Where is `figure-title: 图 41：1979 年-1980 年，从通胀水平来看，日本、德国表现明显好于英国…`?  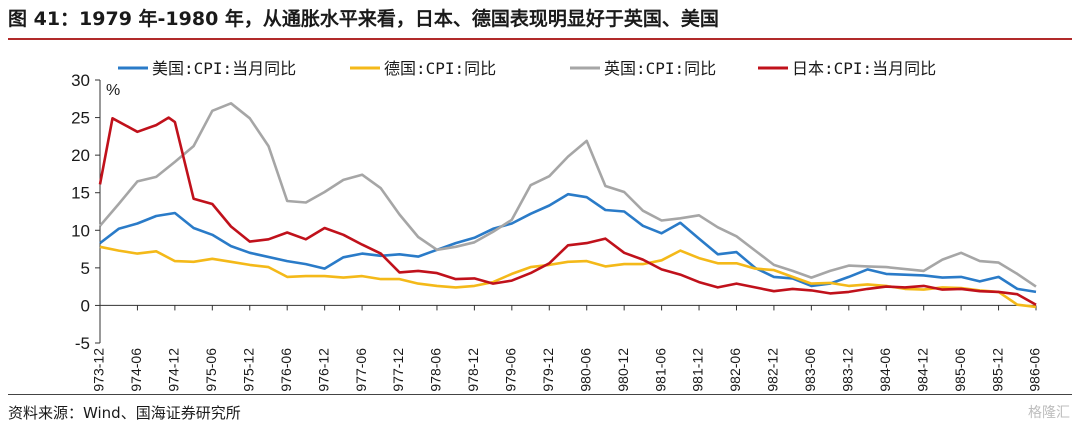
figure-title: 图 41：1979 年-1980 年，从通胀水平来看，日本、德国表现明显好于英国… is located at coordinates (363, 19).